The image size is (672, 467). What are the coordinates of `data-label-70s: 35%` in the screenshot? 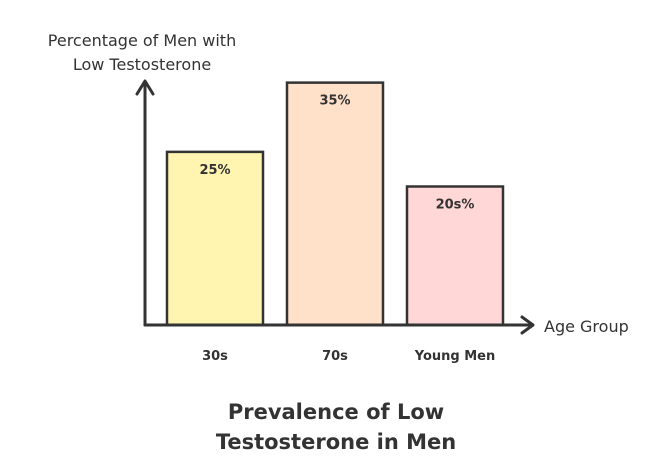 It's located at (334, 101).